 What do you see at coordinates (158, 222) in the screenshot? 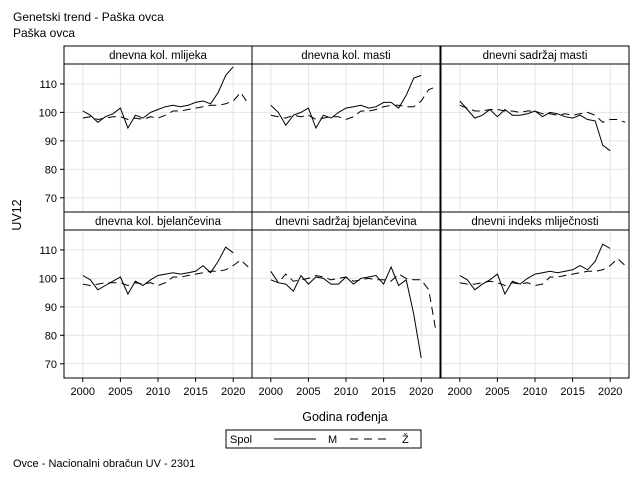
I see `panel-title: dnevna kol. bjelančevina` at bounding box center [158, 222].